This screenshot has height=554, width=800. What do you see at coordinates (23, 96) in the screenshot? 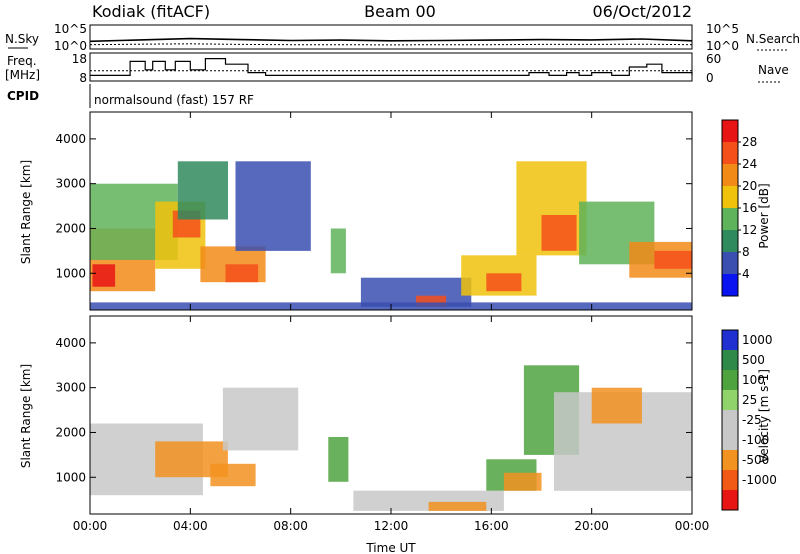
I see `cpid-label: CPID` at bounding box center [23, 96].